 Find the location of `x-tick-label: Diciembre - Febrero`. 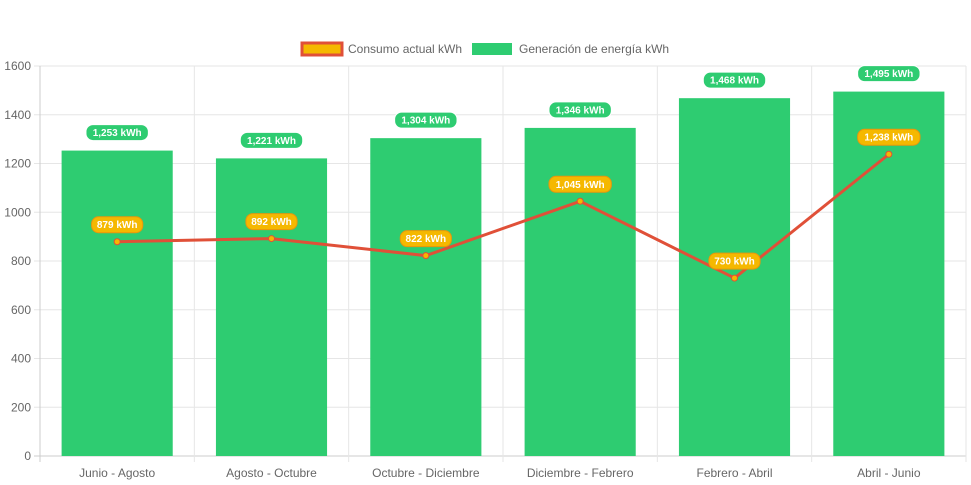

x-tick-label: Diciembre - Febrero is located at coordinates (580, 473).